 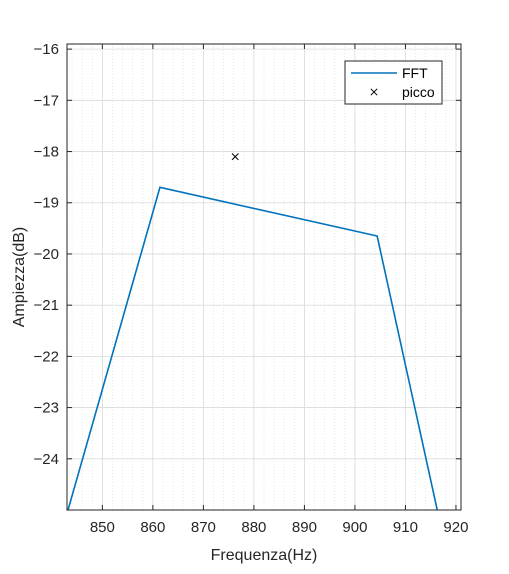 I want to click on series-marker-picco, so click(x=235, y=157).